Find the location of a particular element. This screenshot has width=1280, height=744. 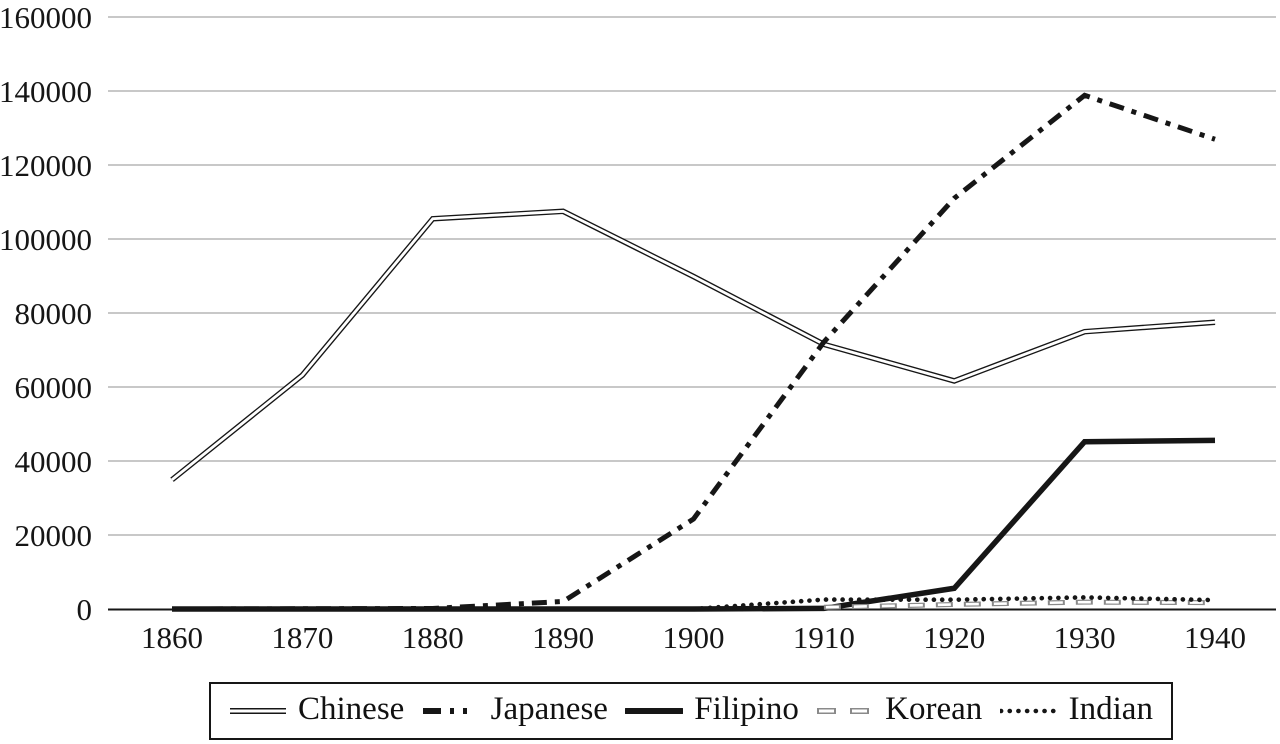

legend: Chinese Japanese Filipino Korean Indian is located at coordinates (691, 711).